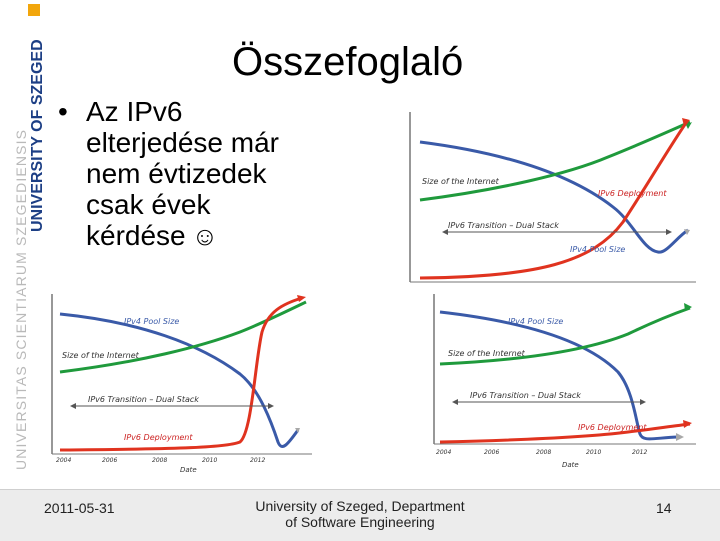  I want to click on logo-square-orange, so click(34, 10).